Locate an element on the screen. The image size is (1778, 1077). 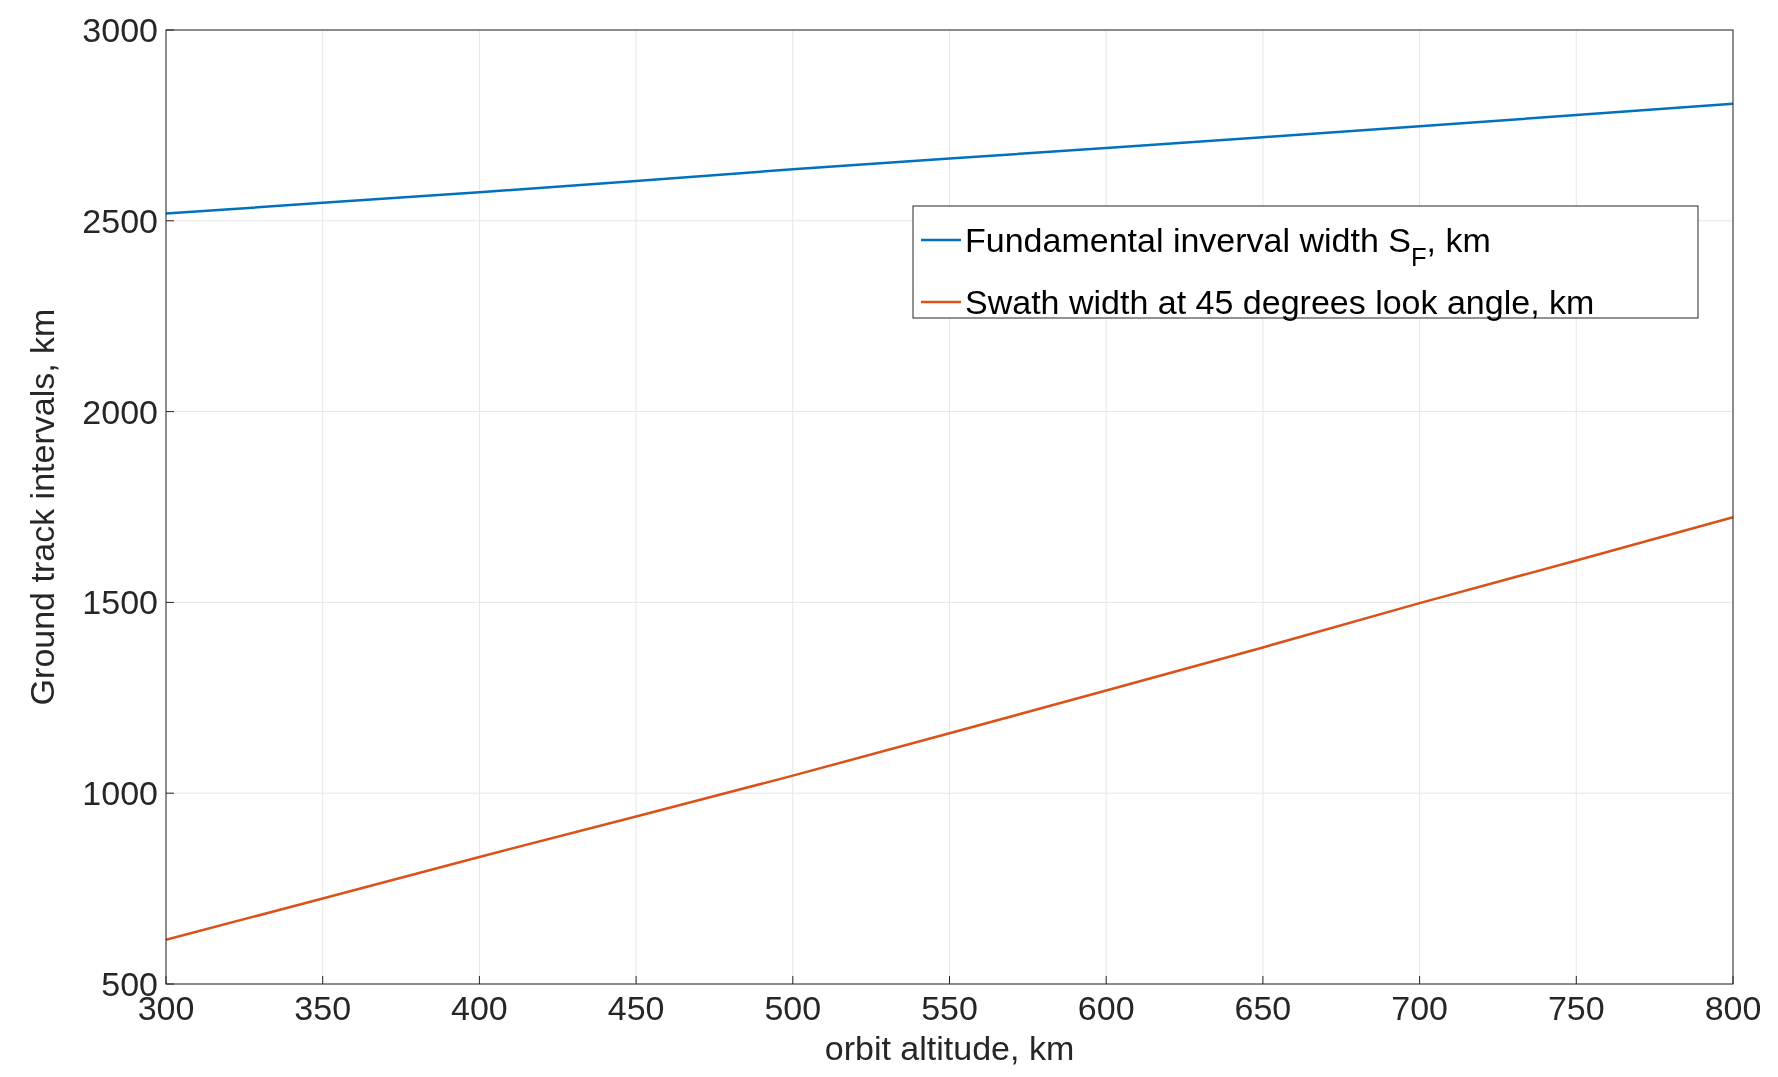
x-tick-label: 400 is located at coordinates (479, 1008).